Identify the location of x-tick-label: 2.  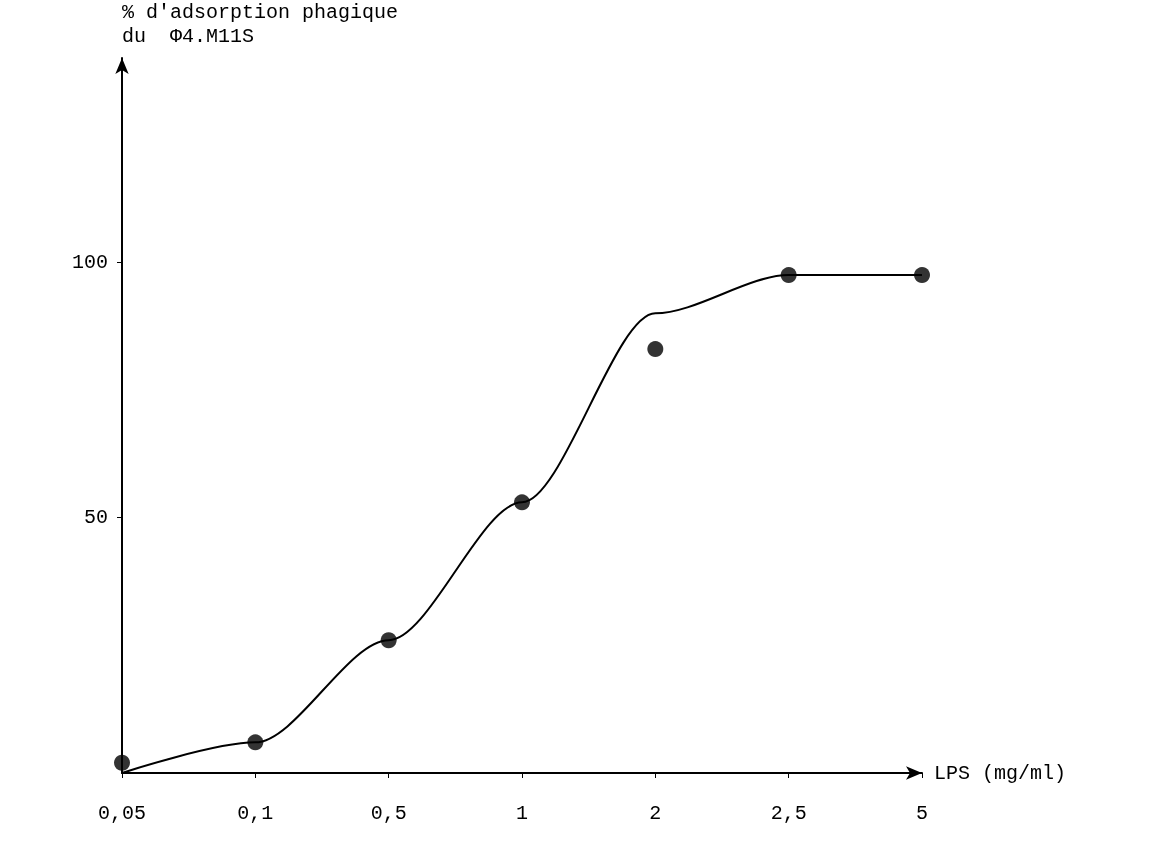
(655, 813).